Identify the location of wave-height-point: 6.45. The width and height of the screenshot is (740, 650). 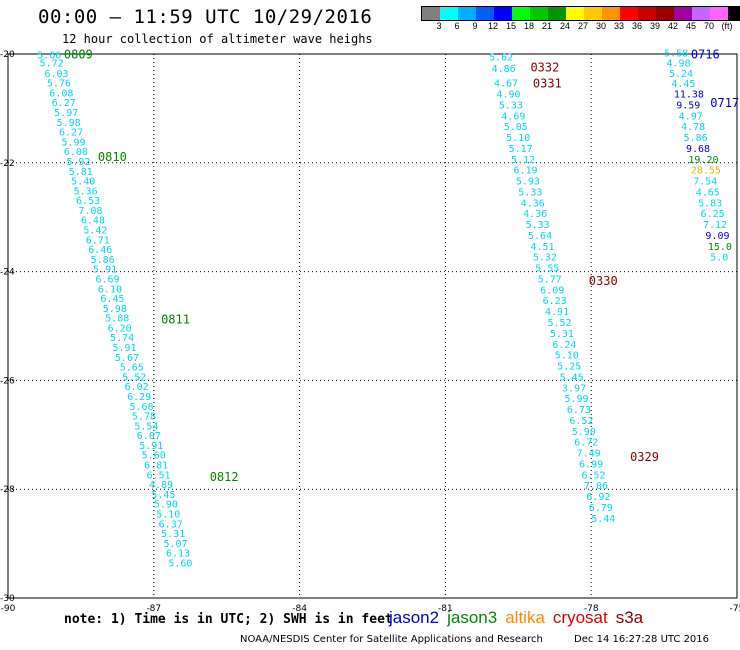
(112, 299).